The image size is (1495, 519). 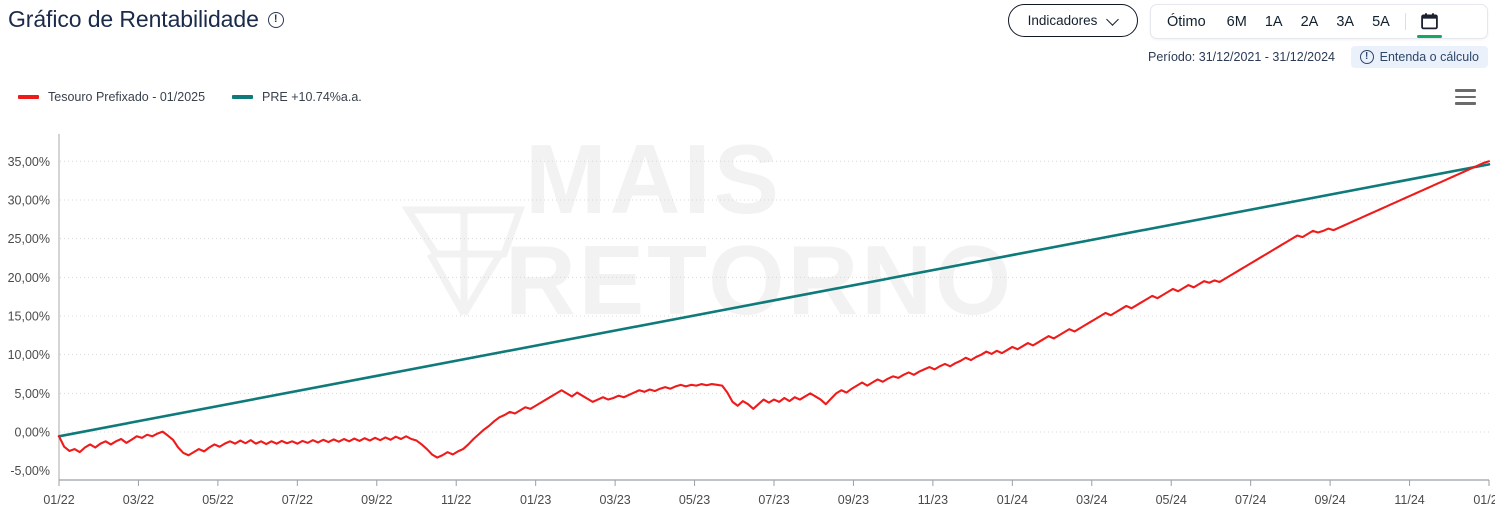 I want to click on entenda-info-icon: !, so click(x=1366, y=57).